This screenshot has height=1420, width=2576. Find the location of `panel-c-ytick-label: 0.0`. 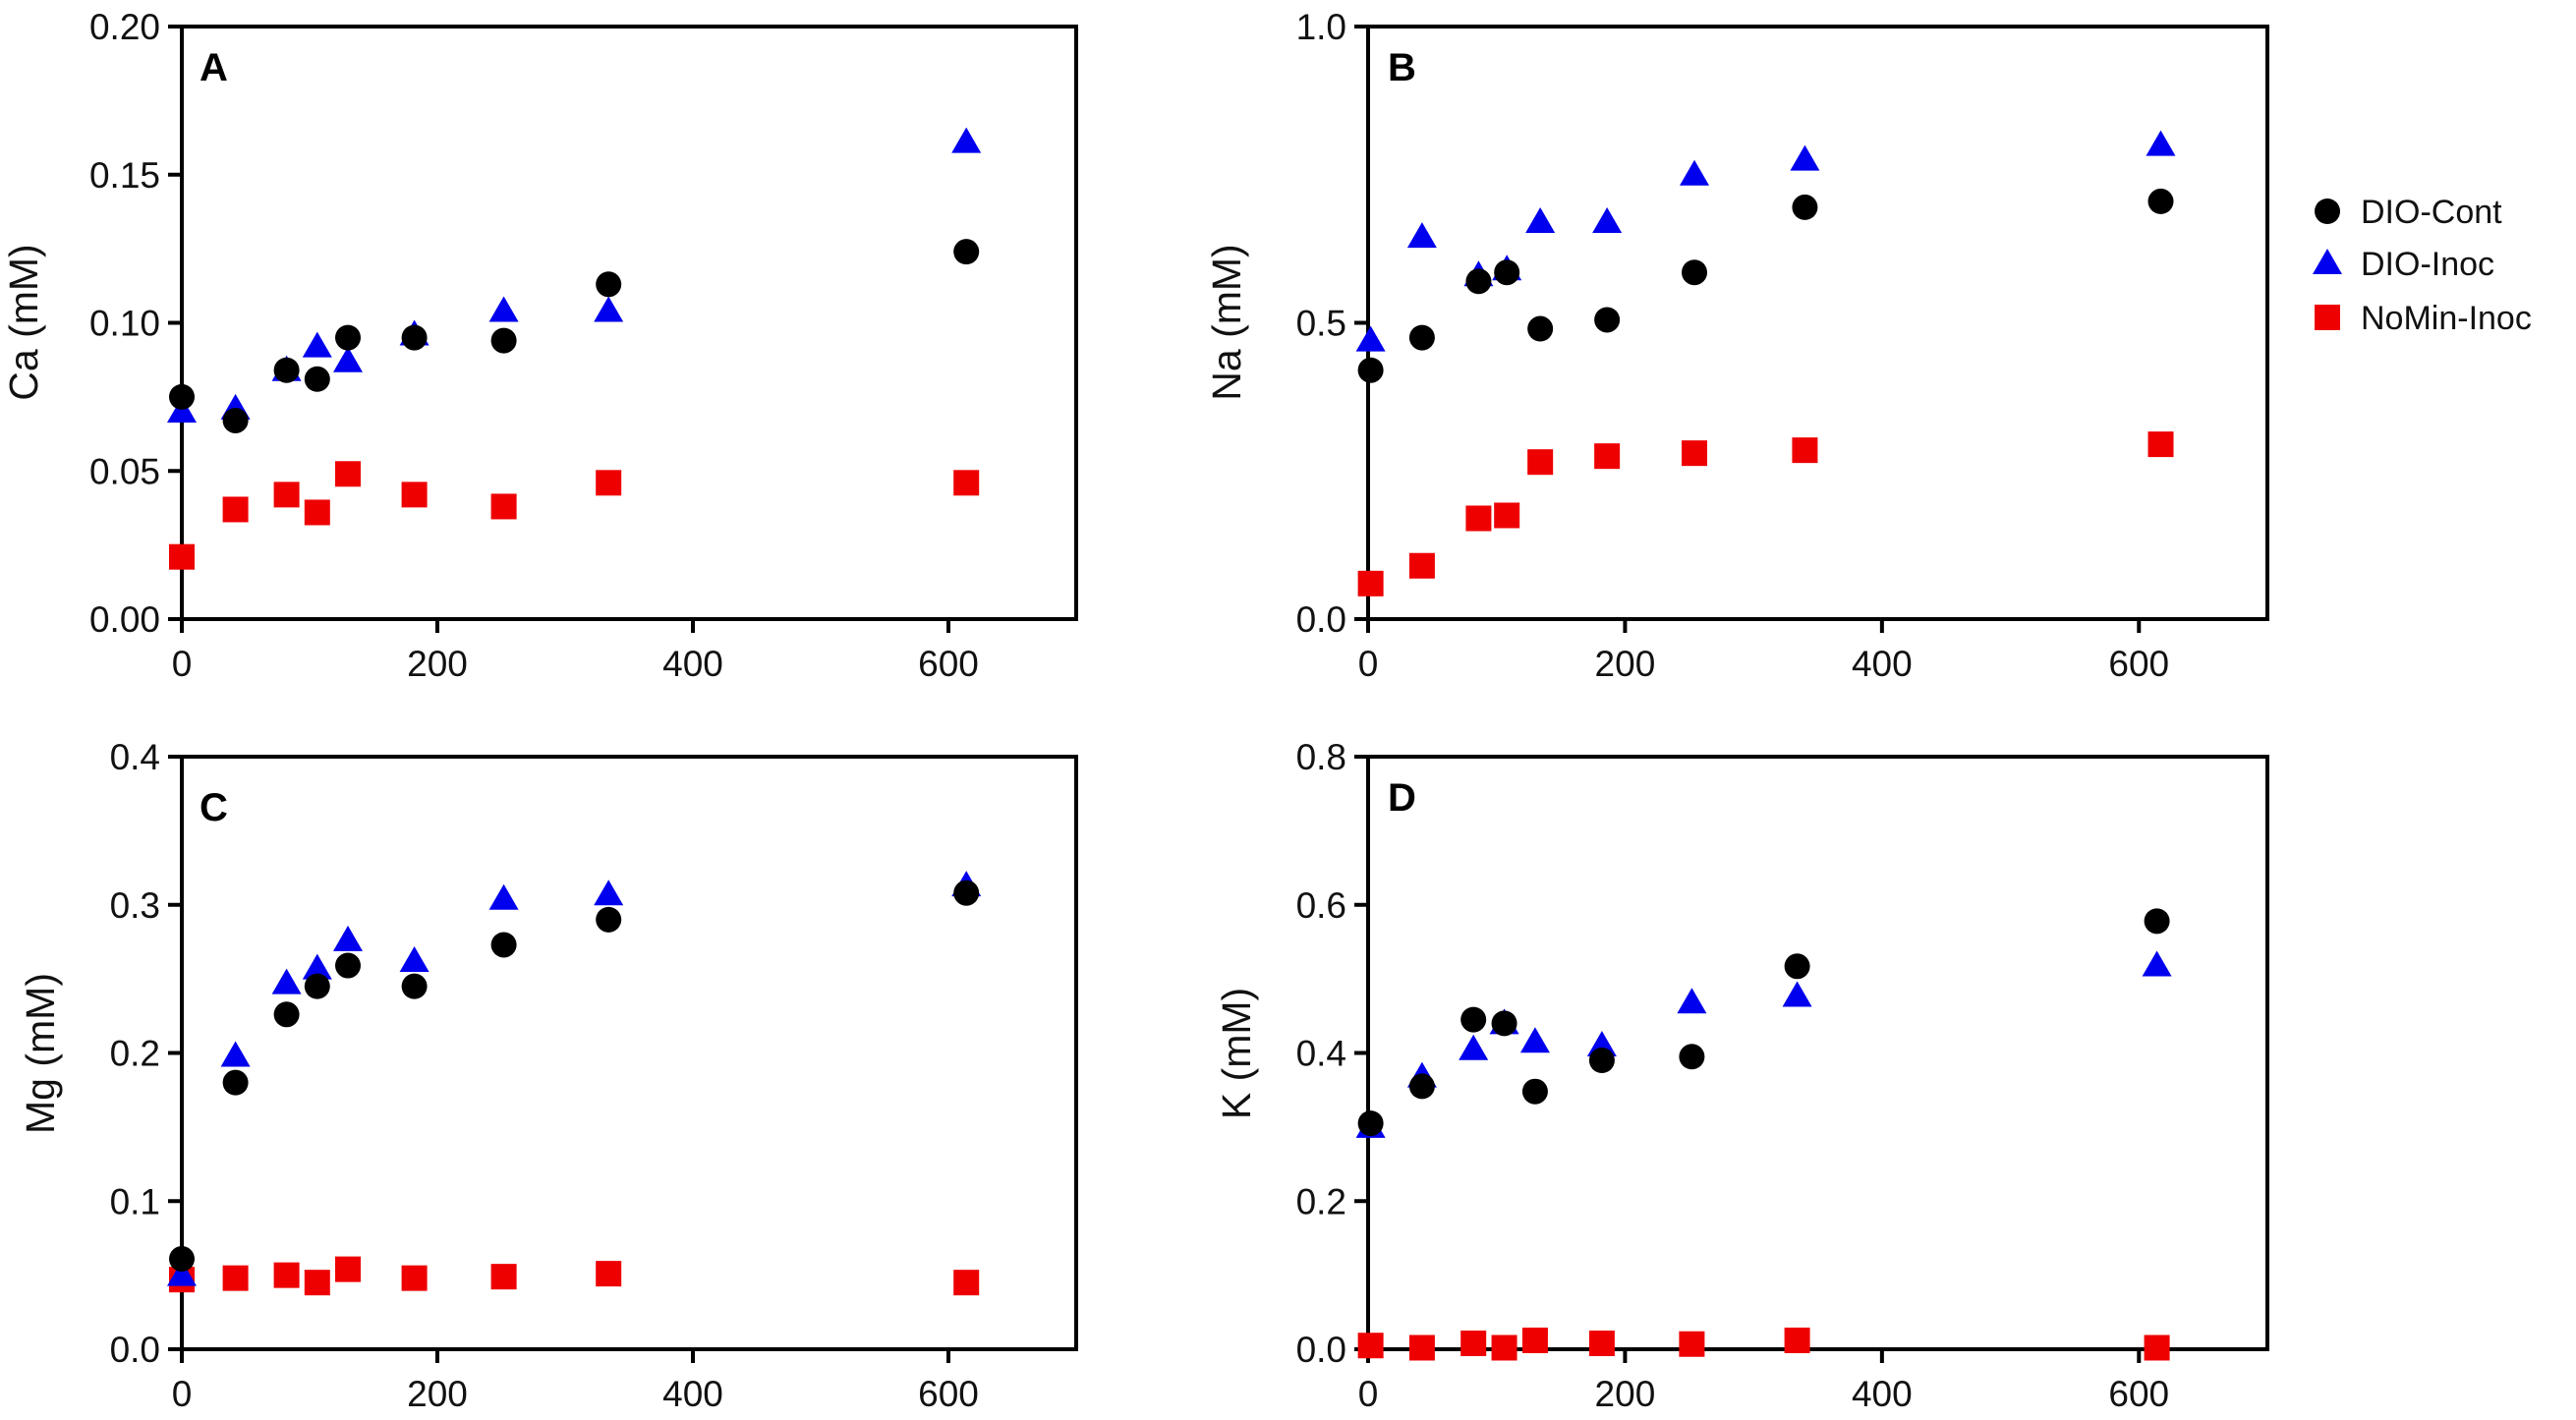

panel-c-ytick-label: 0.0 is located at coordinates (135, 1350).